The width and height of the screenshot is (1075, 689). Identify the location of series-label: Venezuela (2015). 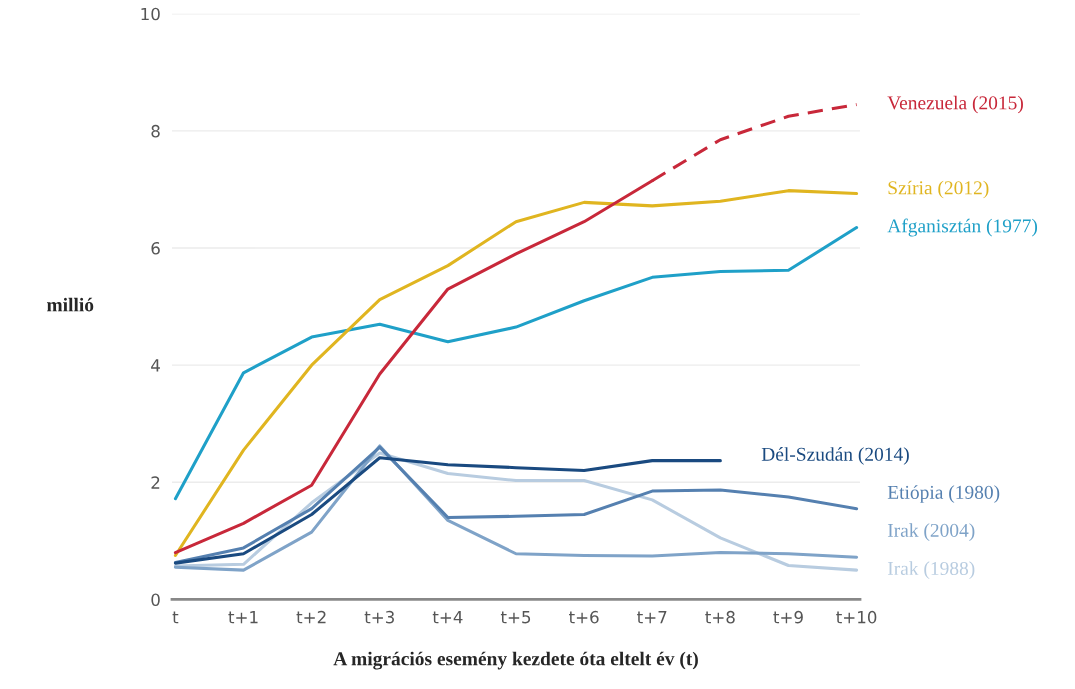
(955, 104).